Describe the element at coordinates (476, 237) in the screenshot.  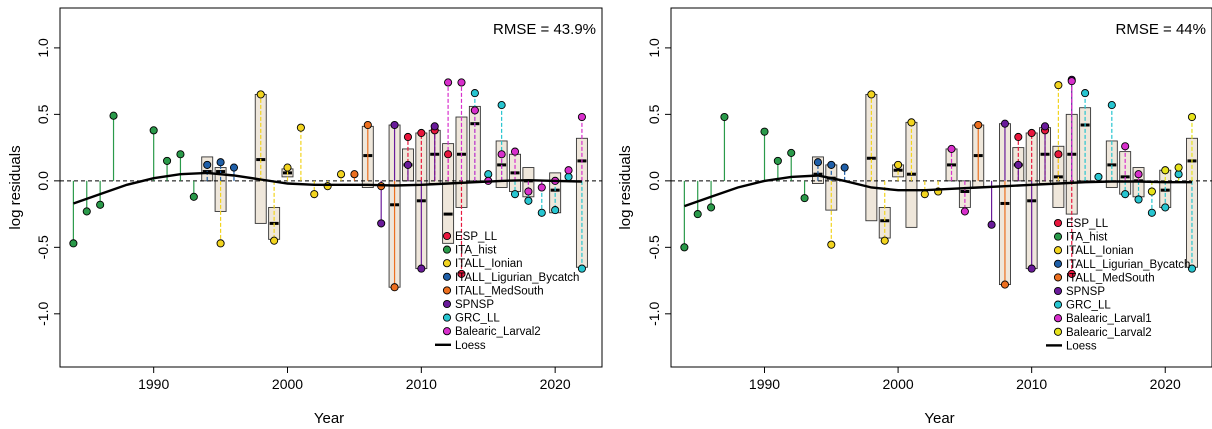
I see `legend-label: ESP_LL` at that location.